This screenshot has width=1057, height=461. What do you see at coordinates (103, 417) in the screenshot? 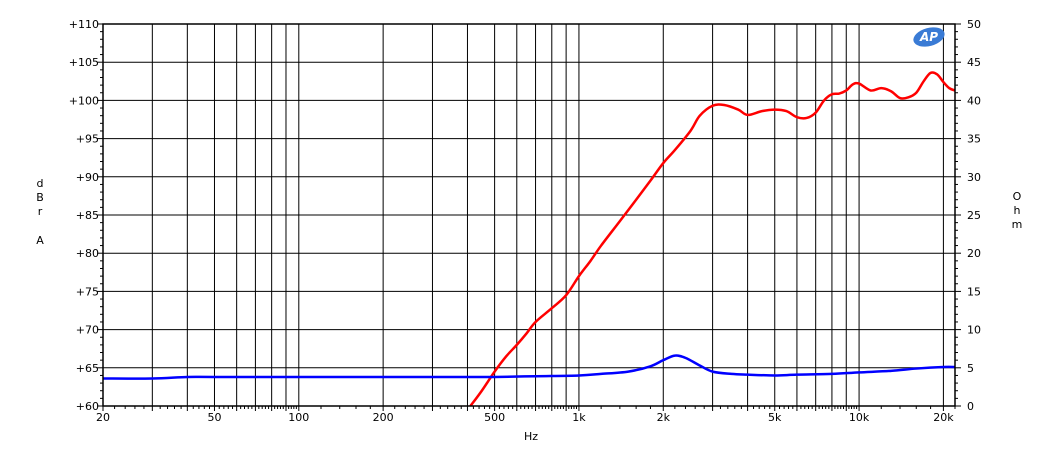
I see `x-tick-label: 20` at bounding box center [103, 417].